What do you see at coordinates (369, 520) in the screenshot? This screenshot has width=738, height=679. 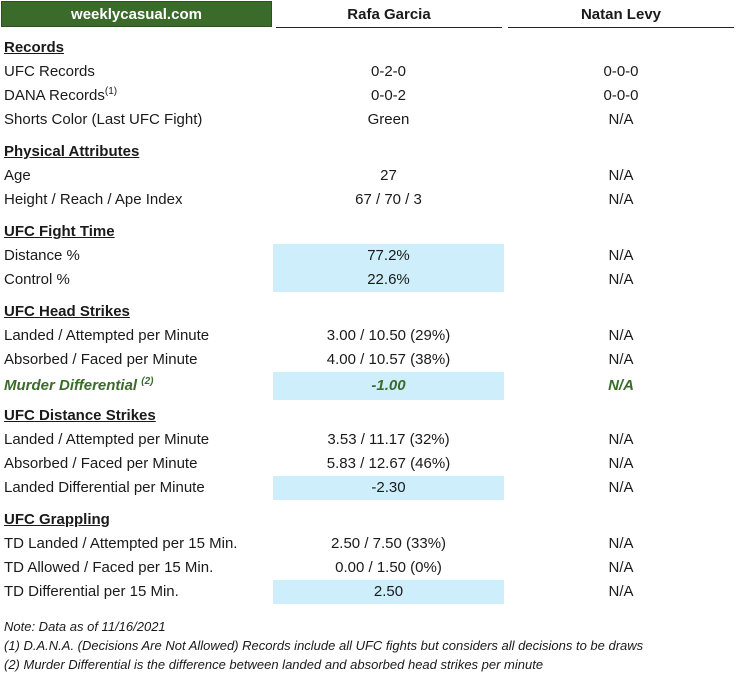 I see `section-grappling: UFC Grappling` at bounding box center [369, 520].